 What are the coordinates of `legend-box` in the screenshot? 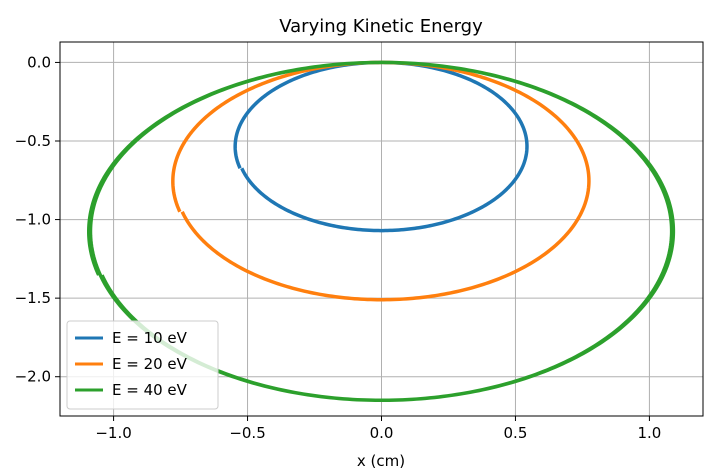 It's located at (142, 365).